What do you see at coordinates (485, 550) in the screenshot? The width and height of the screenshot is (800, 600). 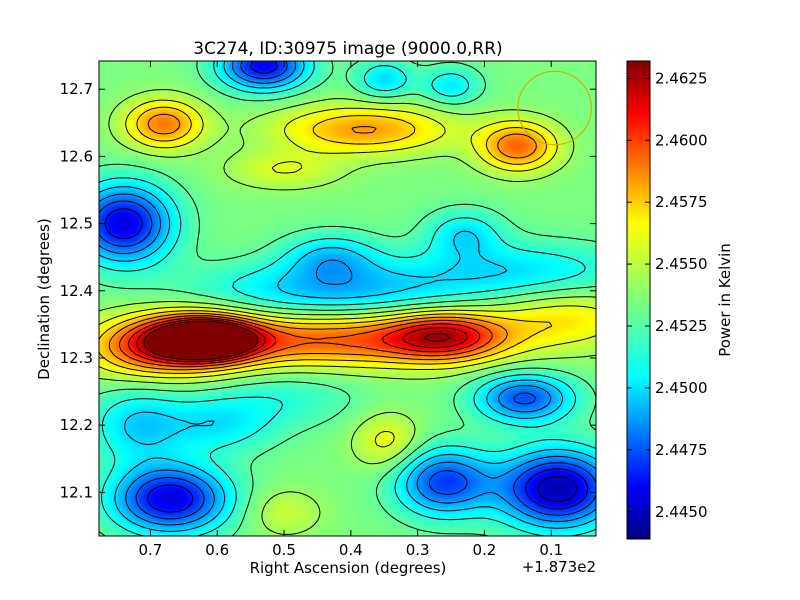 I see `x-tick-label: 0.2` at bounding box center [485, 550].